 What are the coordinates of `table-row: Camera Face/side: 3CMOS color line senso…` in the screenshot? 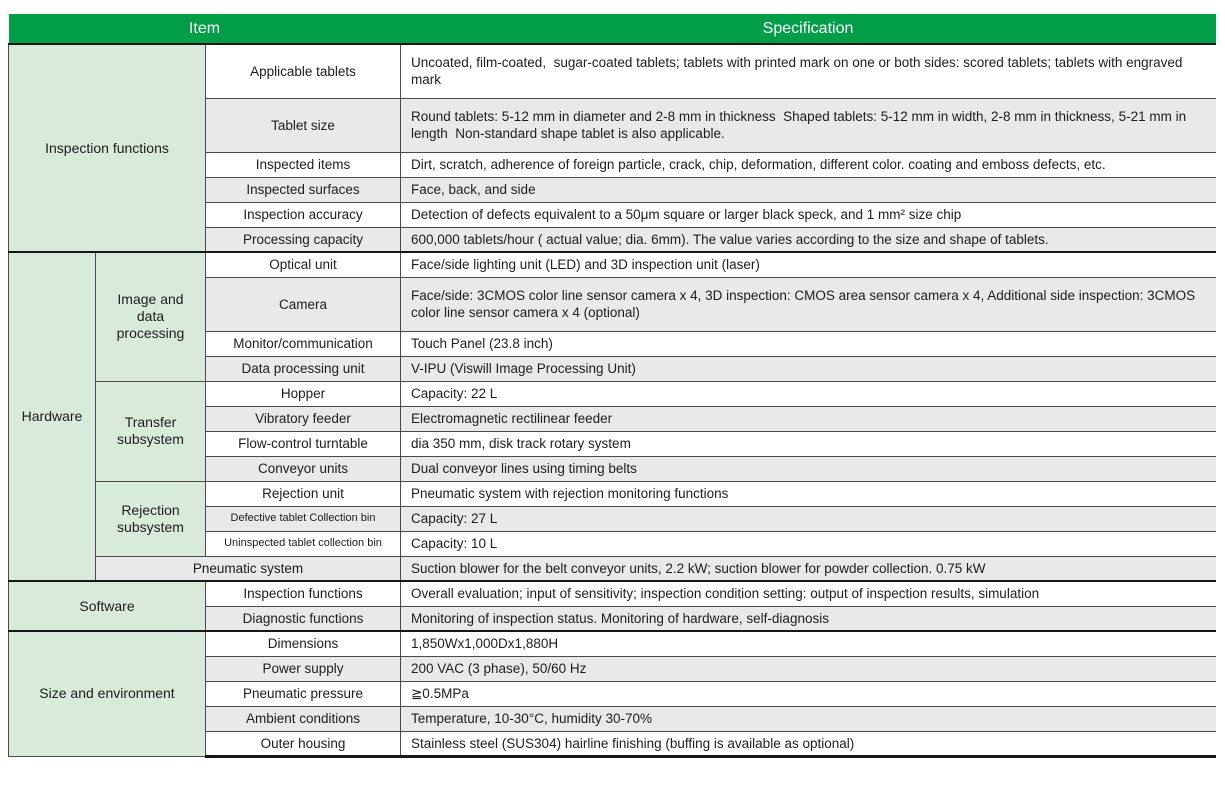 It's located at (612, 304).